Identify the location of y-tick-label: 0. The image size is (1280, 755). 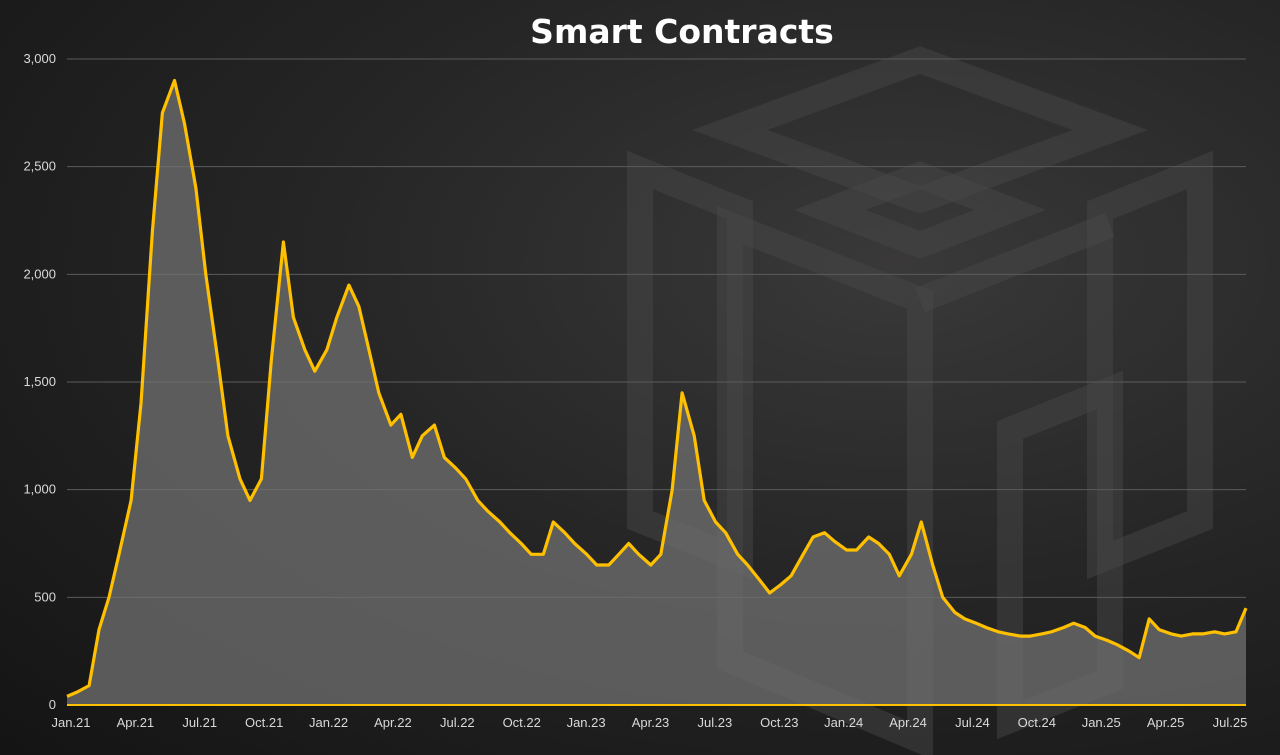
(52, 704).